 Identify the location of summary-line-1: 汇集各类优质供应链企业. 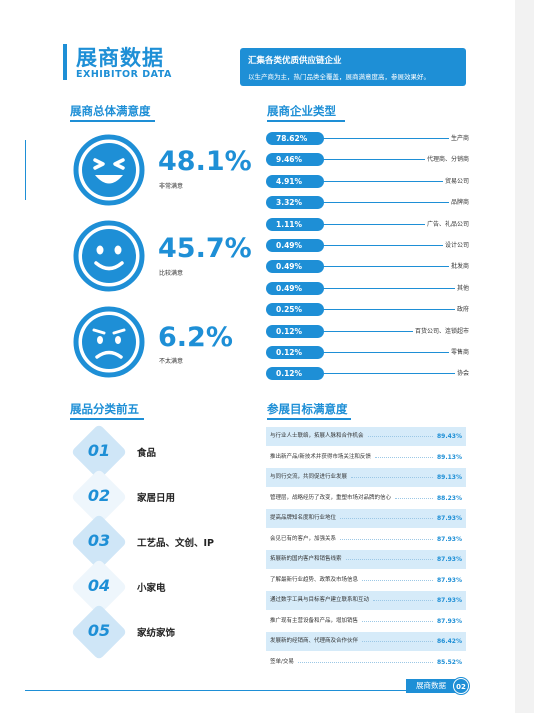
(295, 61).